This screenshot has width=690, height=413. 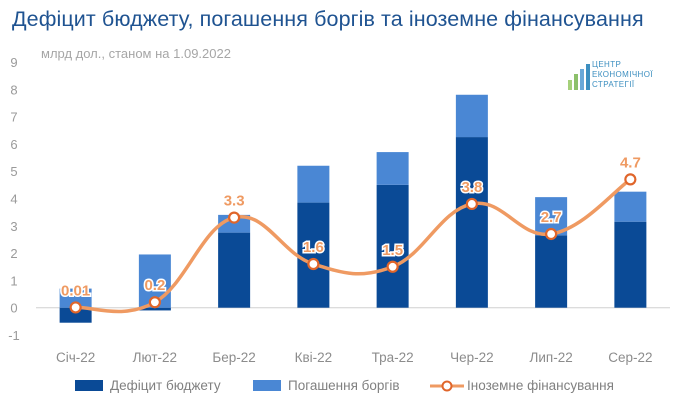 I want to click on x-tick-label: Січ-22, so click(x=75, y=357).